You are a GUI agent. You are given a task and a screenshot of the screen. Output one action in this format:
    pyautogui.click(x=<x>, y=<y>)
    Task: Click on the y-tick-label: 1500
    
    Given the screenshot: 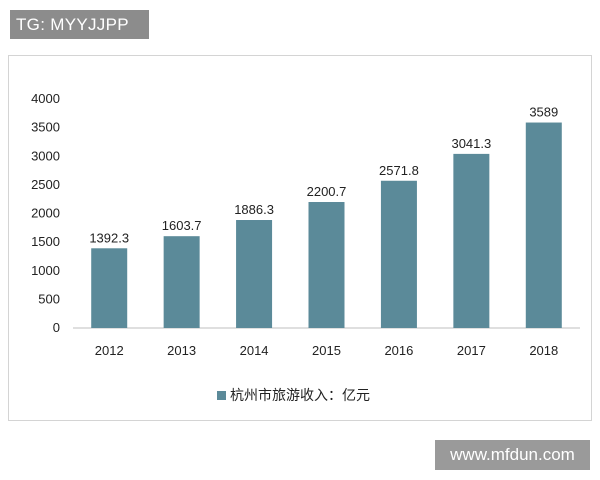 What is the action you would take?
    pyautogui.click(x=45, y=241)
    